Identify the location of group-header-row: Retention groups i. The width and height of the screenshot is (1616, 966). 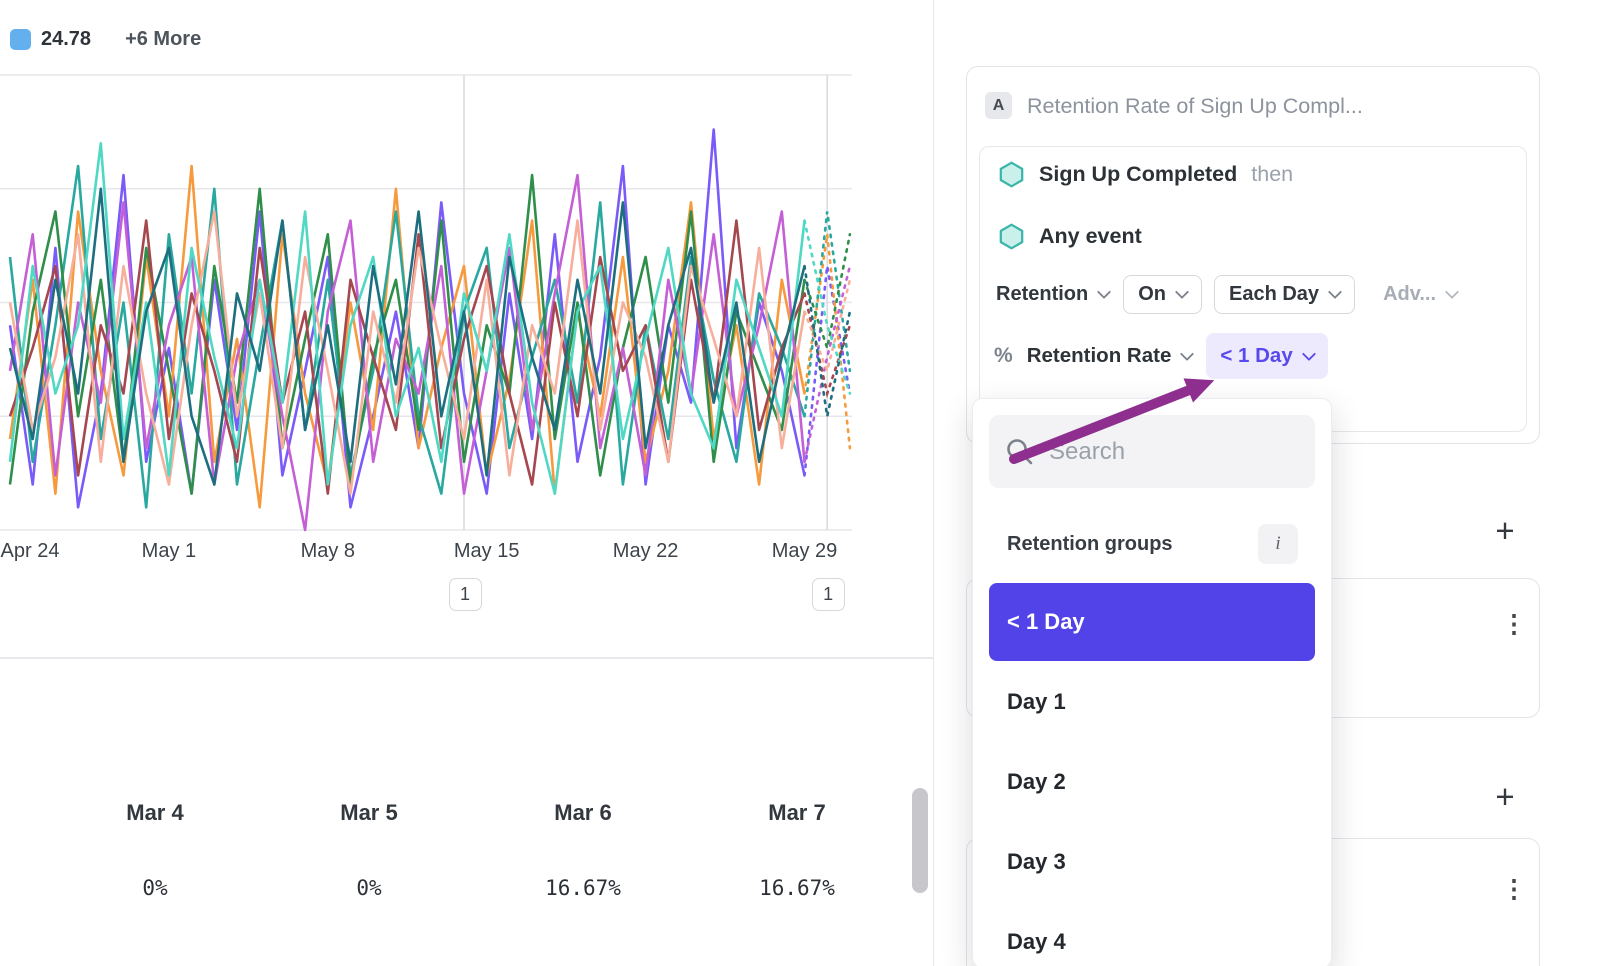
(1152, 544).